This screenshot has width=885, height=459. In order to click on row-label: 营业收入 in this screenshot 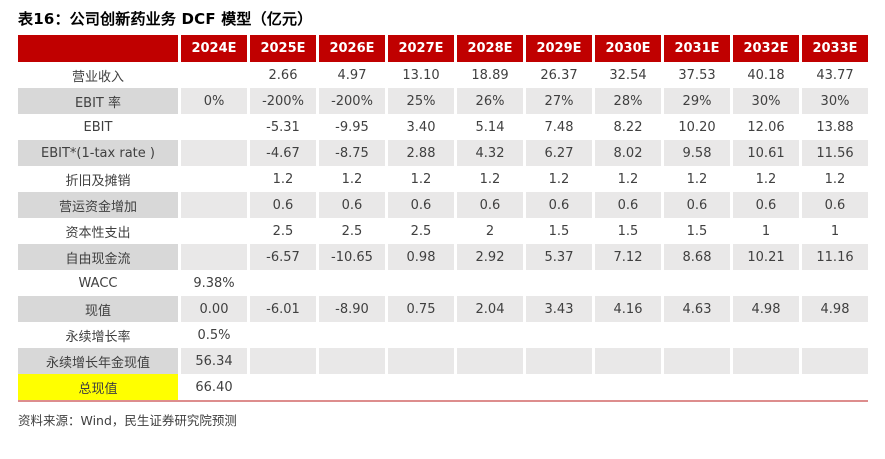, I will do `click(97, 77)`.